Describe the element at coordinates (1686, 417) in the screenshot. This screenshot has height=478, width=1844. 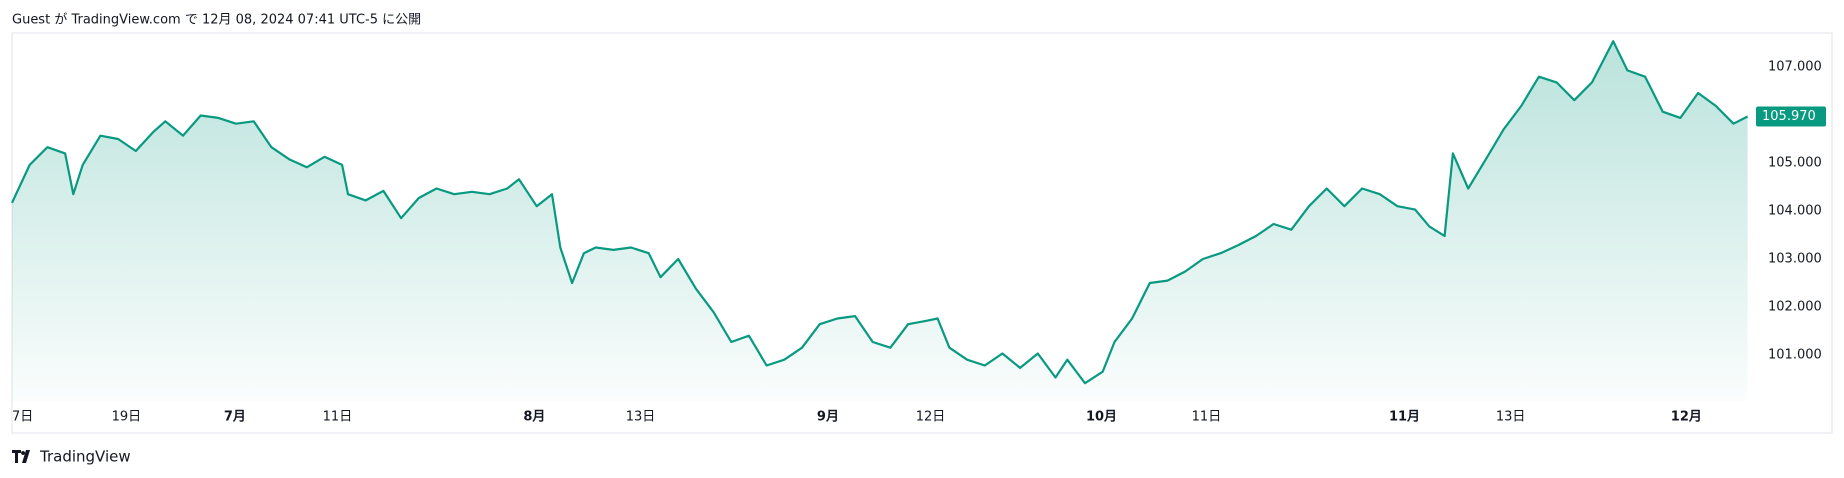
I see `x-tick-label: 12月` at that location.